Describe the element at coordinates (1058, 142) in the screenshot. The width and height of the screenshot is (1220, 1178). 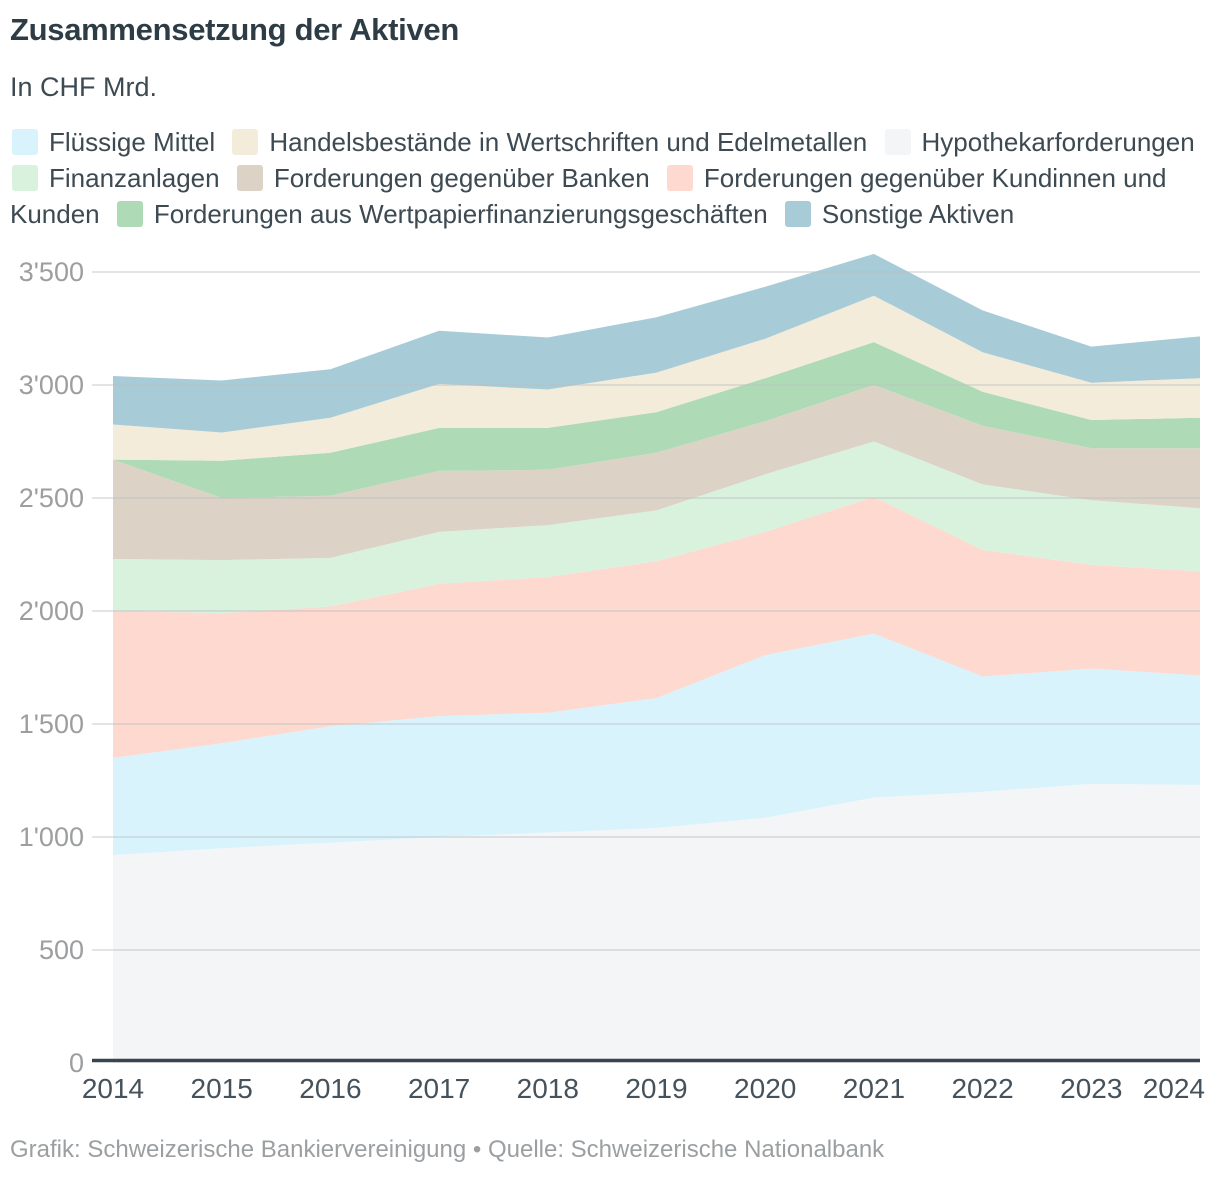
I see `legend-item-label: Hypothekarforderungen` at that location.